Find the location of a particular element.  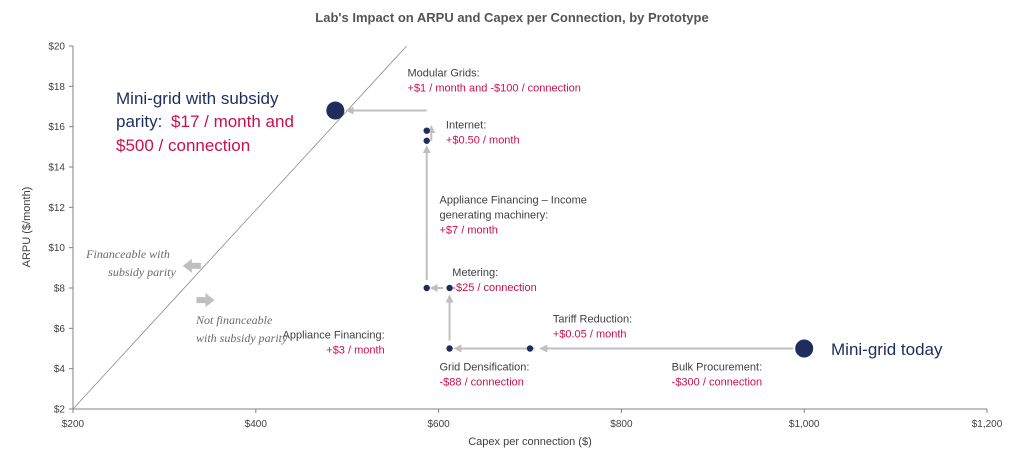

annotation-tariff-name: Tariff Reduction: is located at coordinates (592, 319).